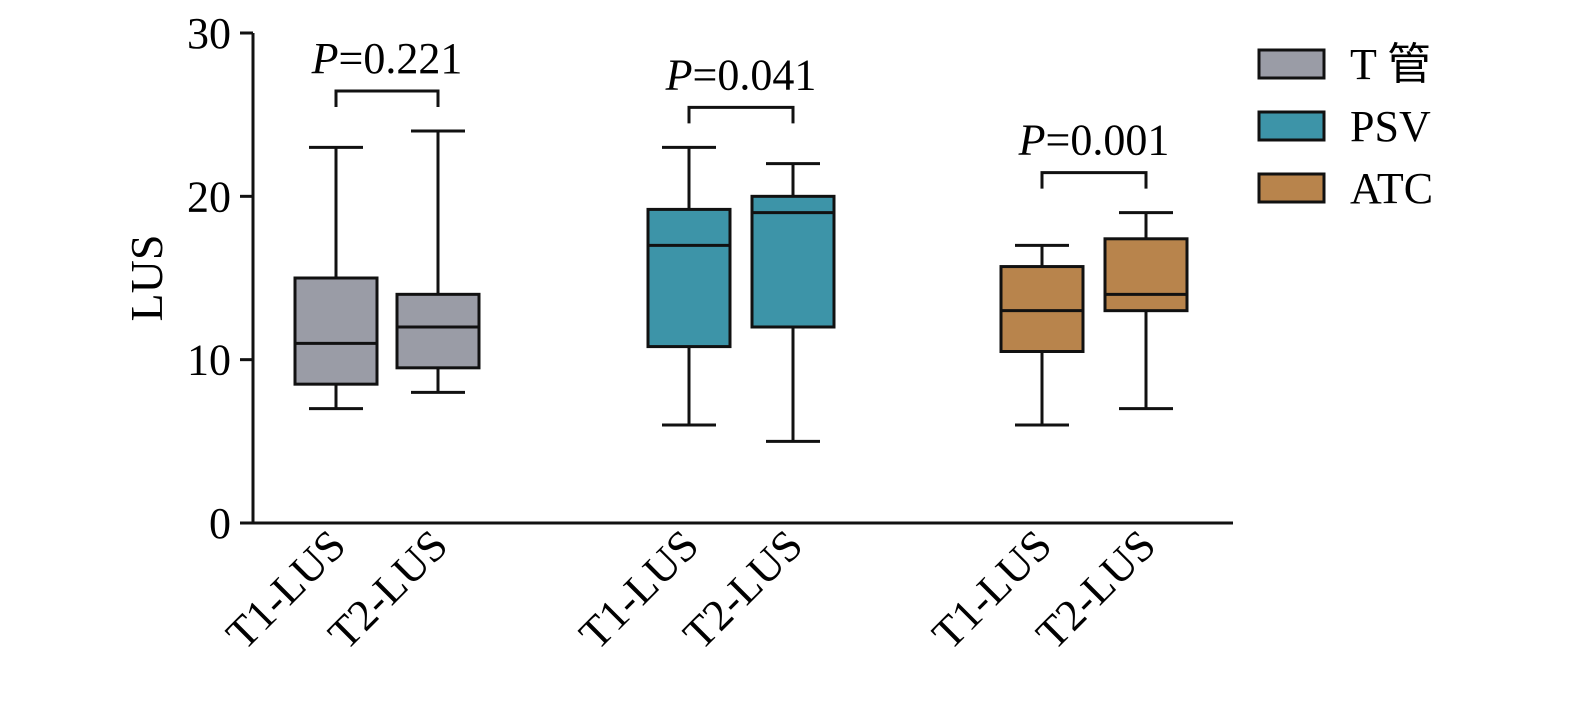 This screenshot has width=1575, height=707. I want to click on y-tick-label: 20, so click(209, 196).